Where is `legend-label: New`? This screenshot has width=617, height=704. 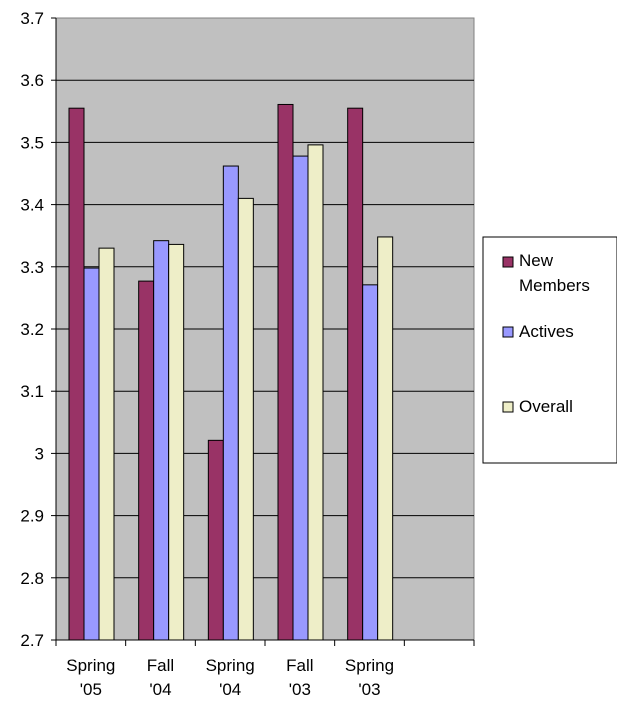 legend-label: New is located at coordinates (536, 260).